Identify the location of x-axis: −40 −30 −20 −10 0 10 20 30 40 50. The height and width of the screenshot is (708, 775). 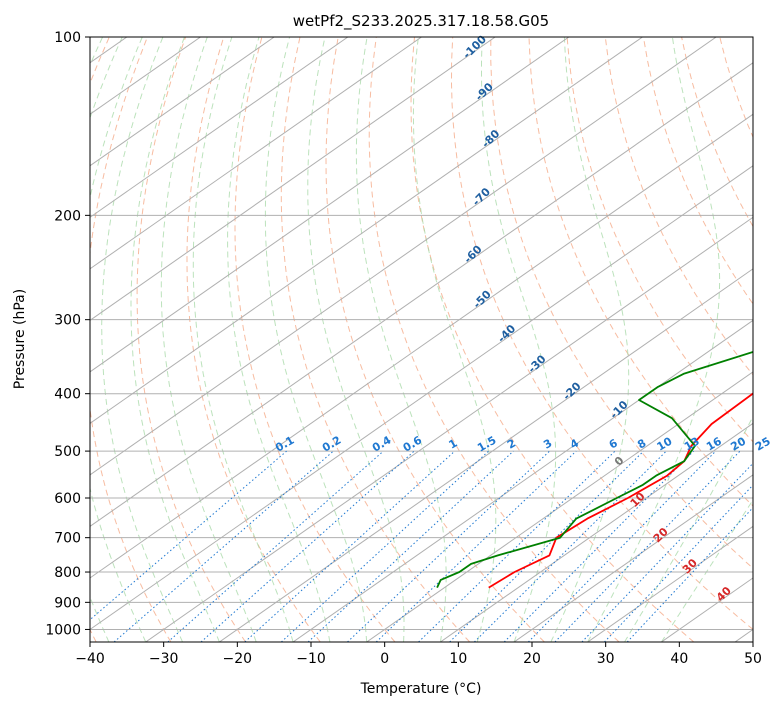
(418, 654).